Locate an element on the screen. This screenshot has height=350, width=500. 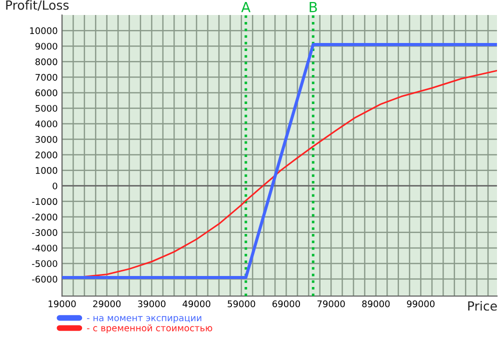
y-tick-label: -5000 is located at coordinates (45, 264).